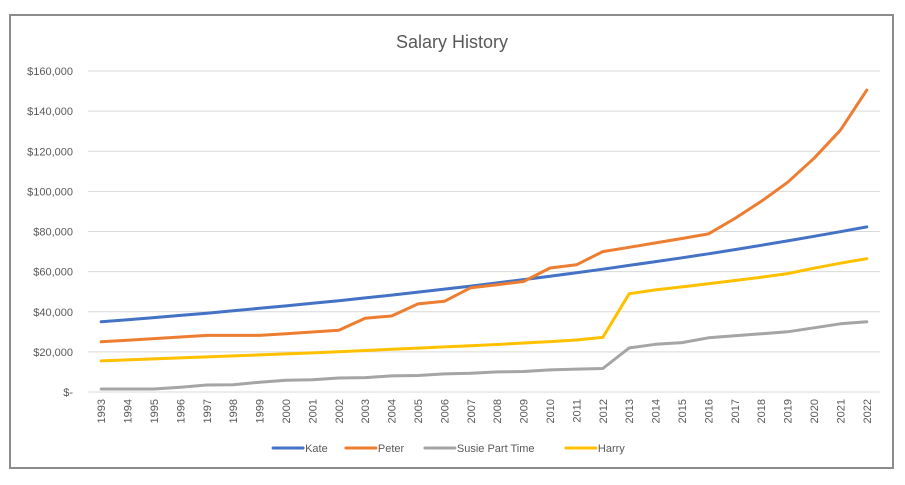  I want to click on x-tick-label: 1999, so click(261, 411).